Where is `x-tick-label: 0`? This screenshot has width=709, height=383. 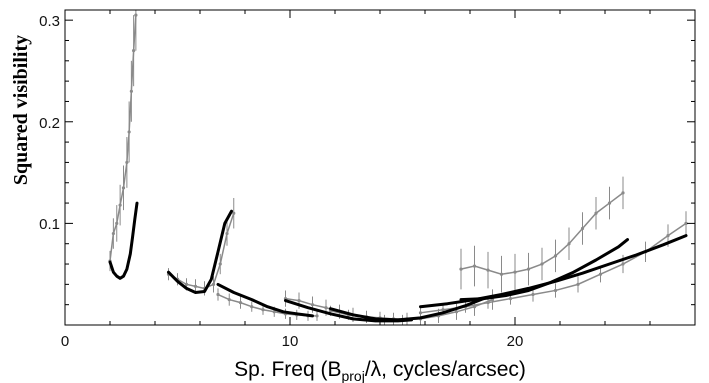
x-tick-label: 0 is located at coordinates (65, 341).